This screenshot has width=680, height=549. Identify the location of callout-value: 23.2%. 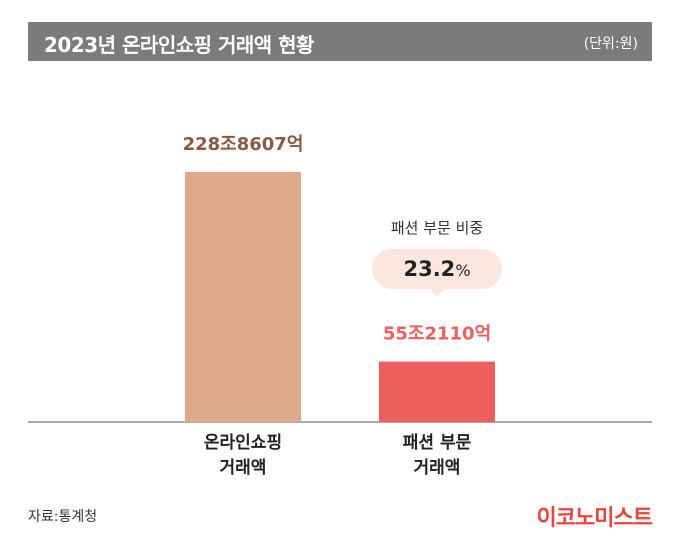
(436, 269).